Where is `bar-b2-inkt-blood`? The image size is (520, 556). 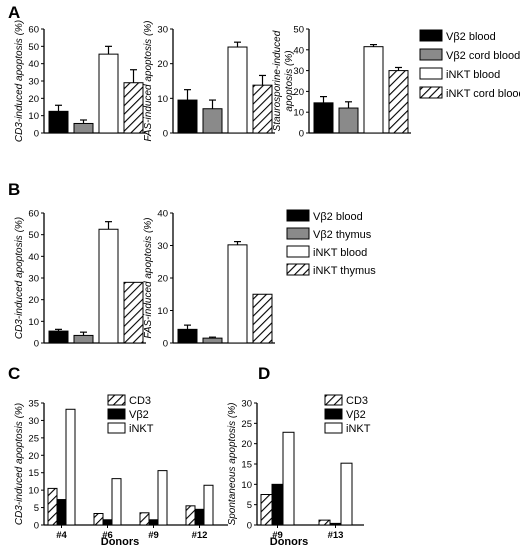
bar-b2-inkt-blood is located at coordinates (237, 294).